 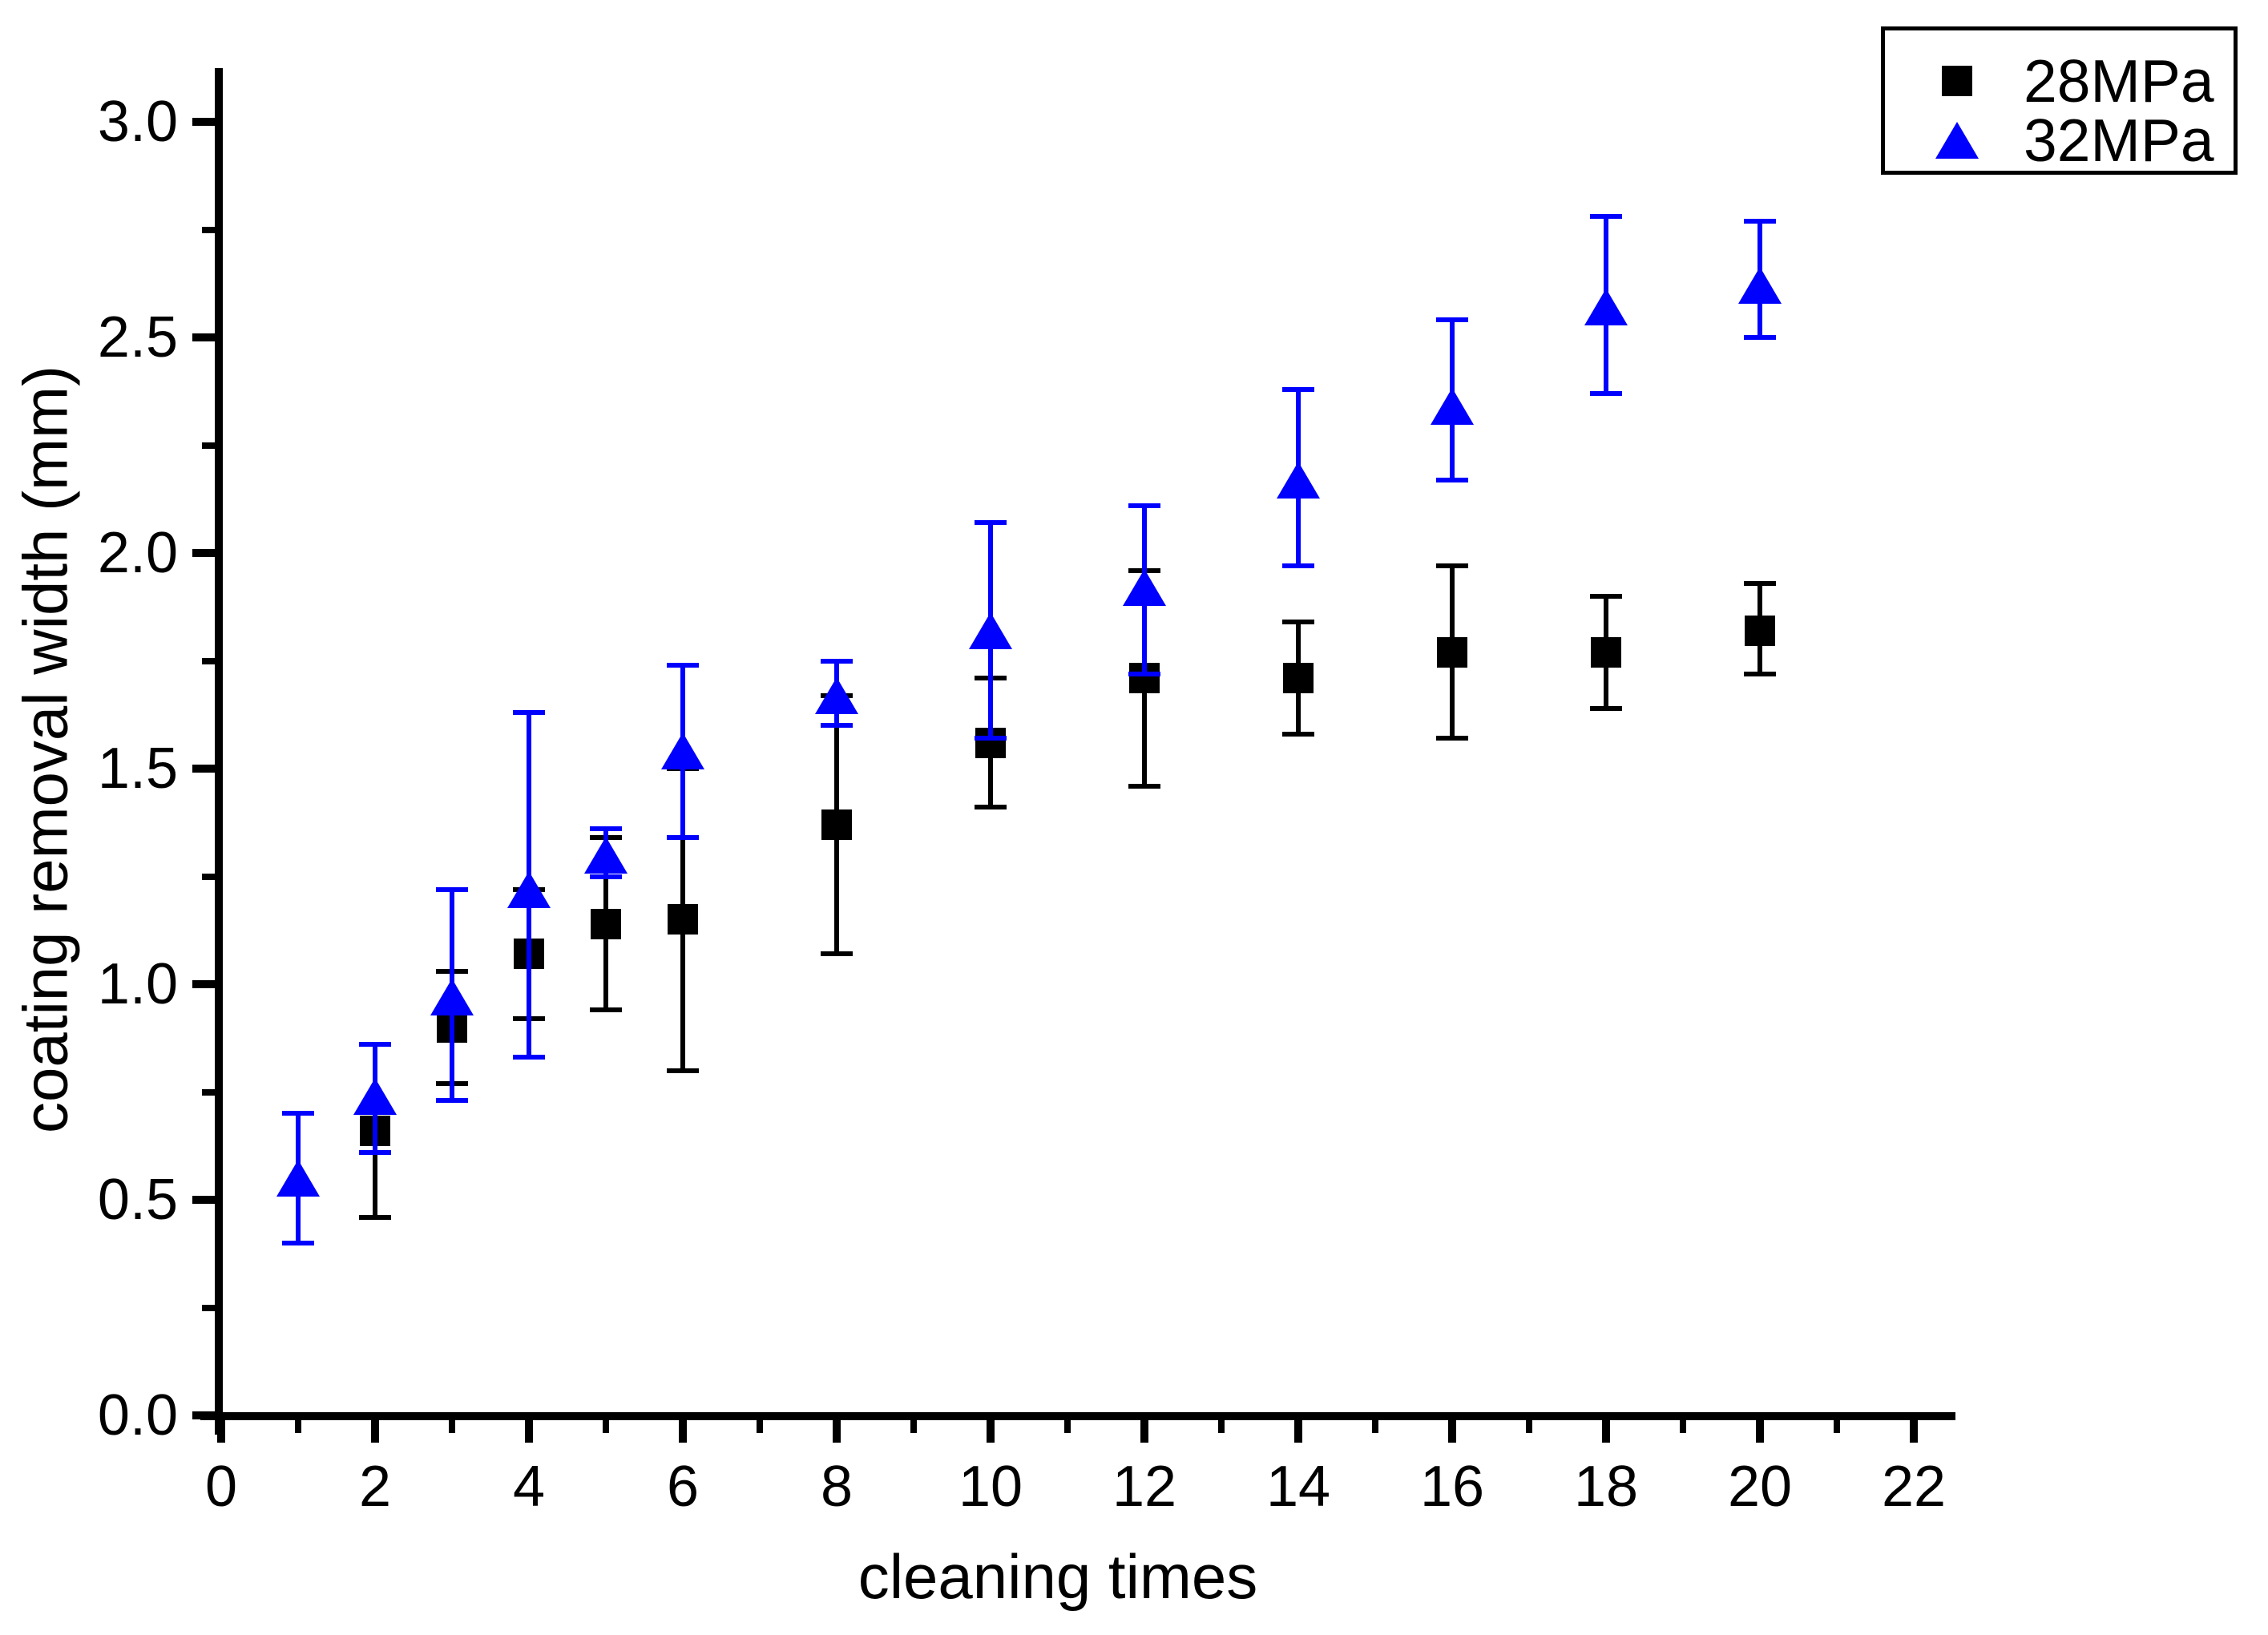 I want to click on y-axis-title: coating removal width (mm), so click(x=45, y=749).